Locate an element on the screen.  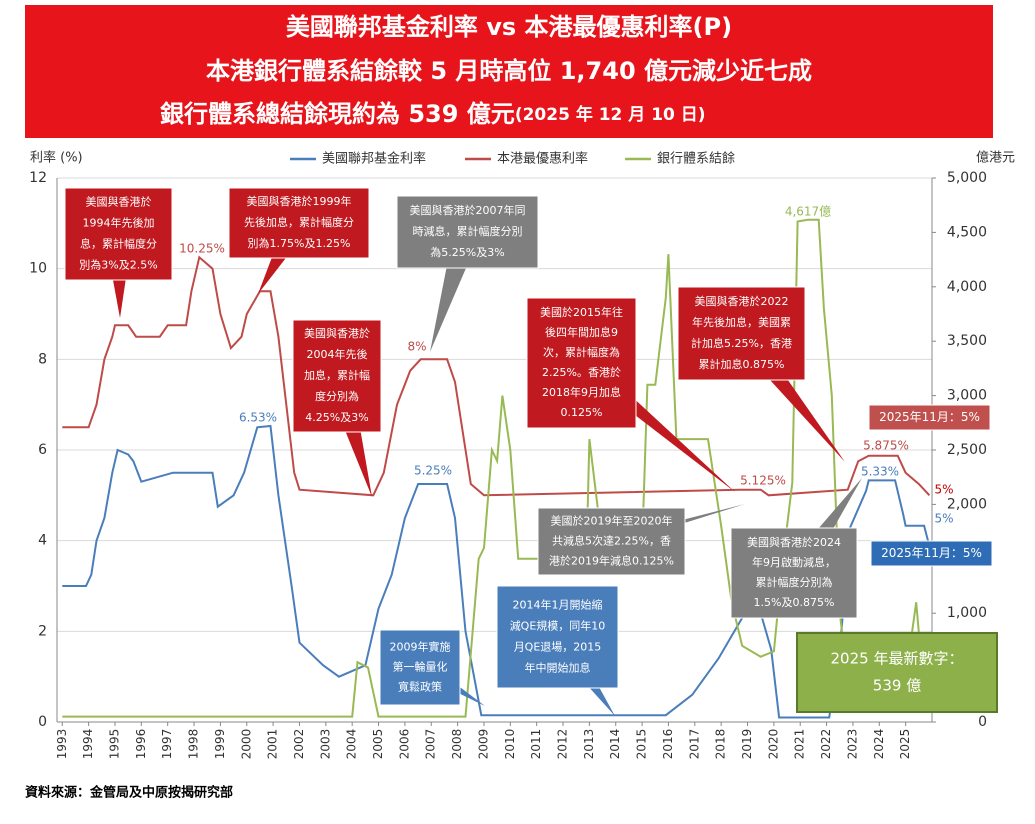
title-main: 銀行體系總結餘現約為 539 億元 is located at coordinates (337, 114).